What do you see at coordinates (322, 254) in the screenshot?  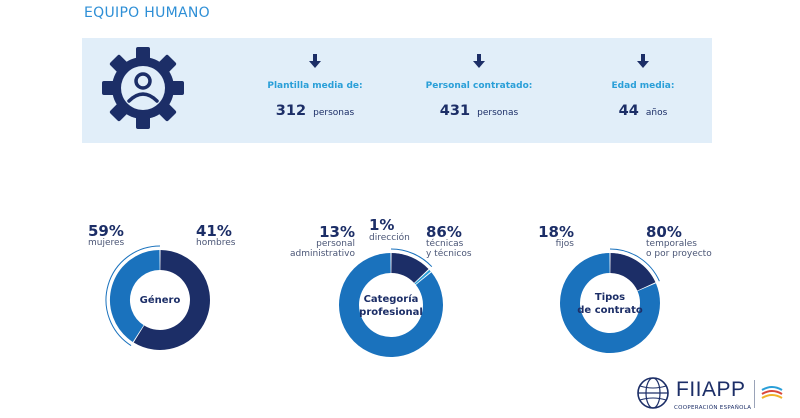 I see `slice-caption: administrativo` at bounding box center [322, 254].